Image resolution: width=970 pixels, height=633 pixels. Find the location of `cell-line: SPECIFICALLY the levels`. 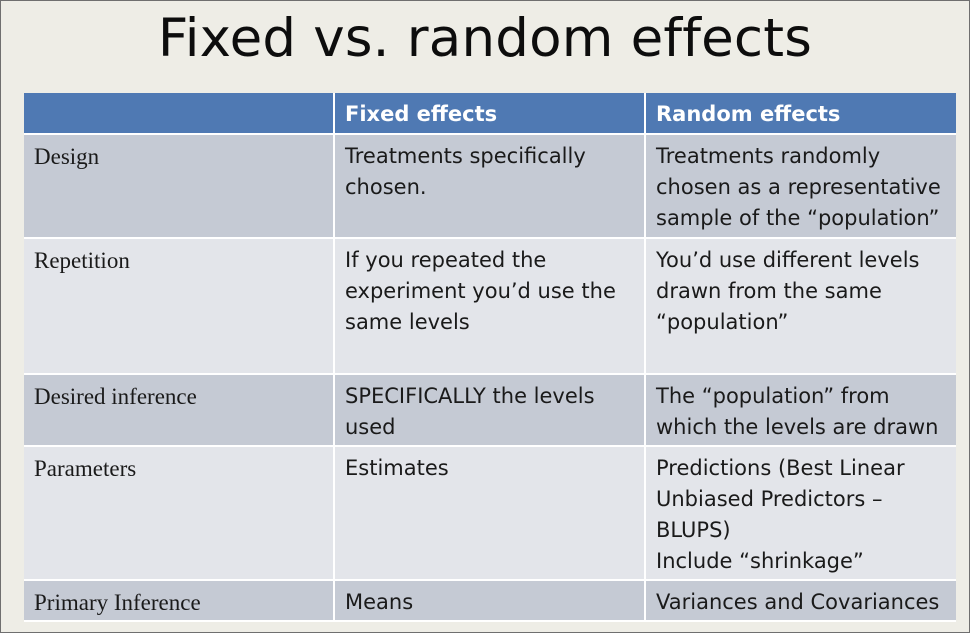

cell-line: SPECIFICALLY the levels is located at coordinates (470, 396).